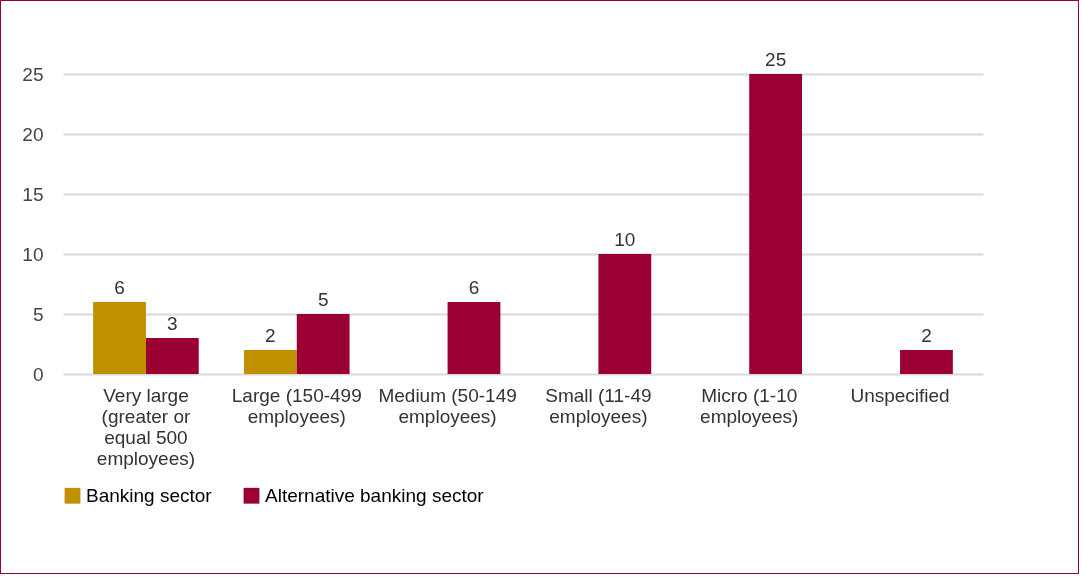 This screenshot has width=1083, height=578. I want to click on x-tick-label: Small (11-49 employees), so click(598, 405).